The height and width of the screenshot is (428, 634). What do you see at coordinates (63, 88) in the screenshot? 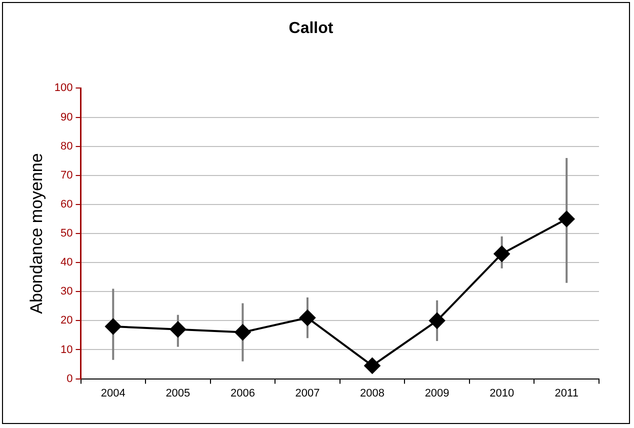
I see `y-tick-label: 100` at bounding box center [63, 88].